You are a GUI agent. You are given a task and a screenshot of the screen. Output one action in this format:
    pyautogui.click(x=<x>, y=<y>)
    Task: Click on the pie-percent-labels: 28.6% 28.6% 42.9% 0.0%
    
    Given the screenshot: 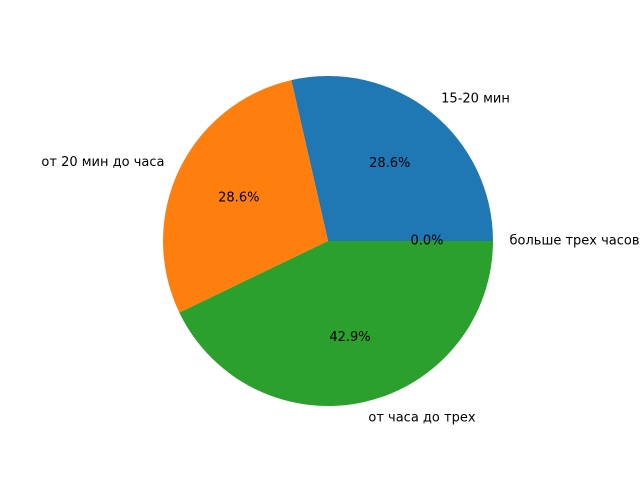 What is the action you would take?
    pyautogui.click(x=330, y=250)
    